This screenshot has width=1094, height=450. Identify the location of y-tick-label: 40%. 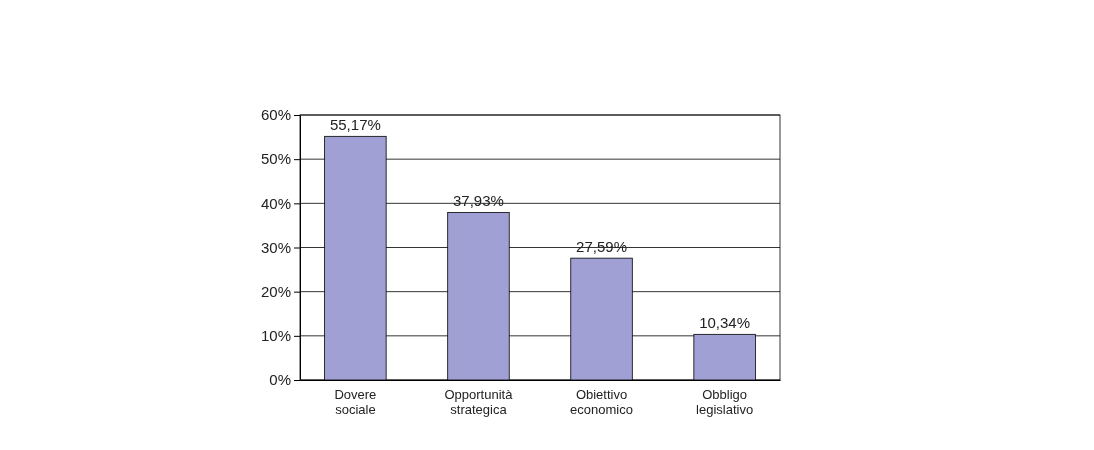
(275, 203).